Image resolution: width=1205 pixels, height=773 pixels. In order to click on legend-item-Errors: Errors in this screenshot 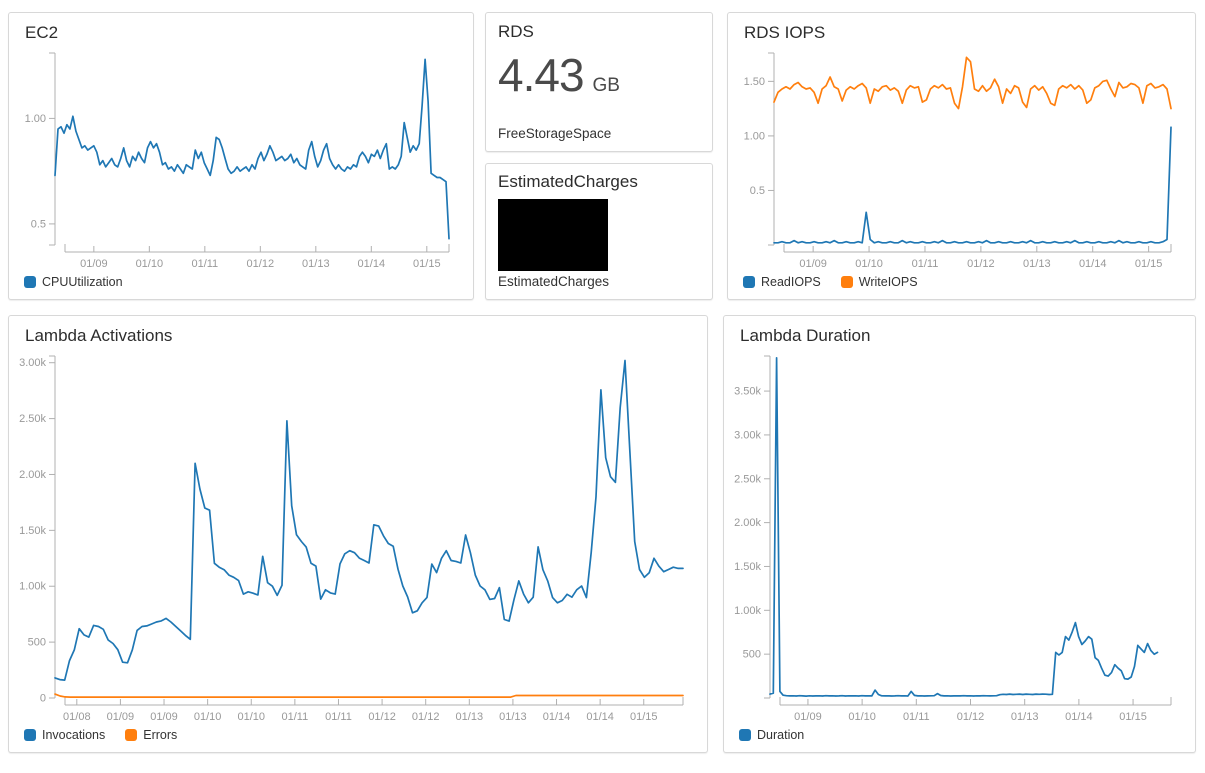, I will do `click(151, 735)`.